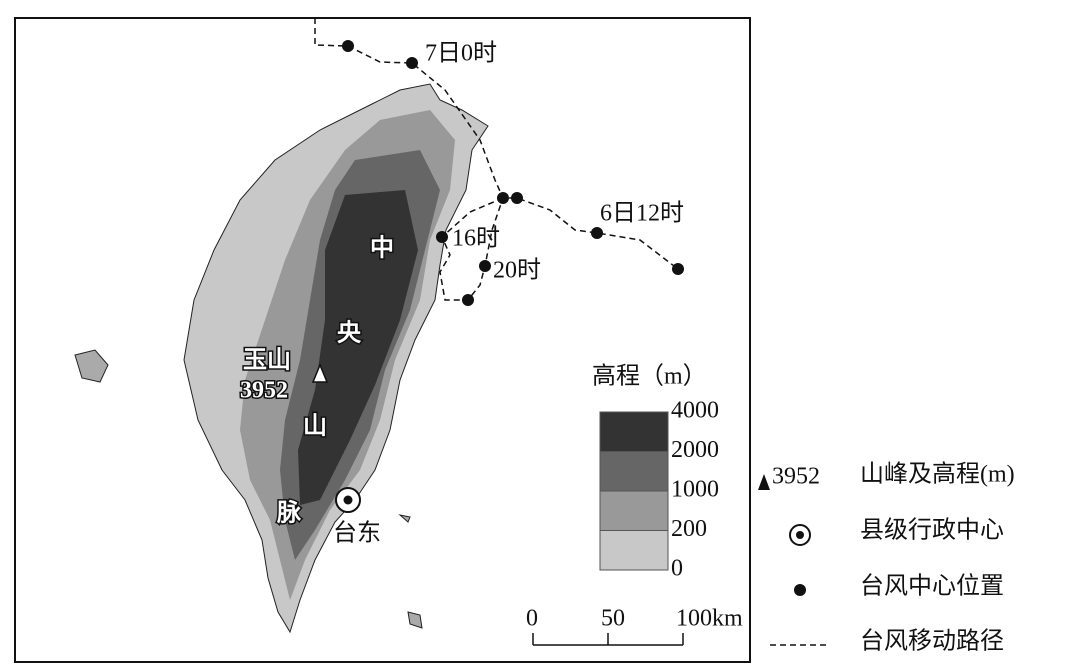 This screenshot has height=670, width=1080. What do you see at coordinates (320, 373) in the screenshot?
I see `peak-marker` at bounding box center [320, 373].